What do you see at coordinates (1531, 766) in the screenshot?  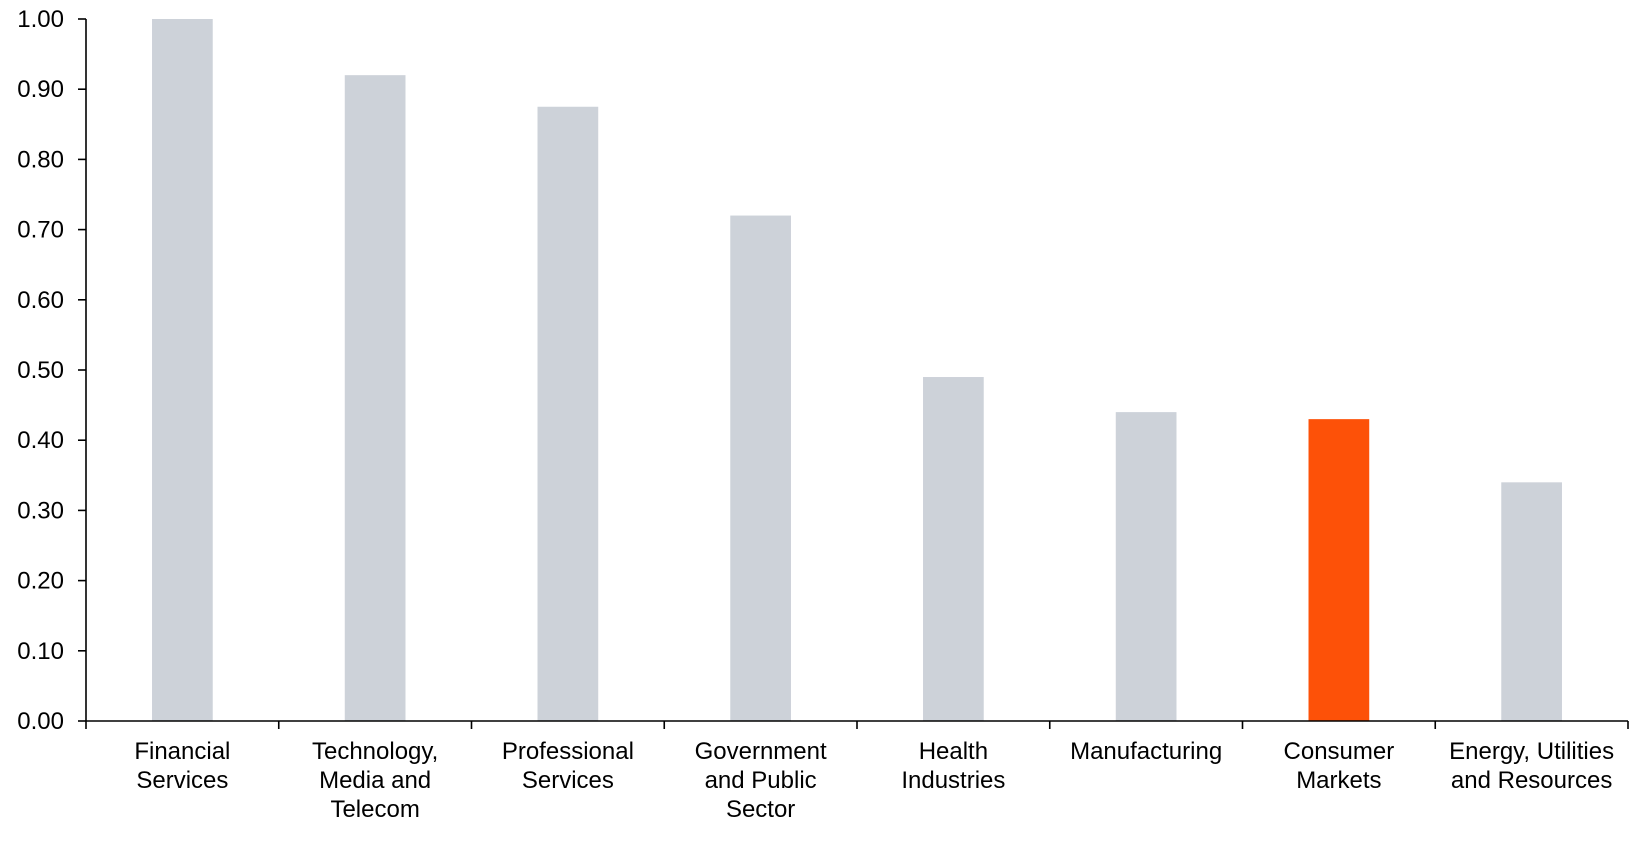 I see `category-label: Energy, Utilities and Resources` at bounding box center [1531, 766].